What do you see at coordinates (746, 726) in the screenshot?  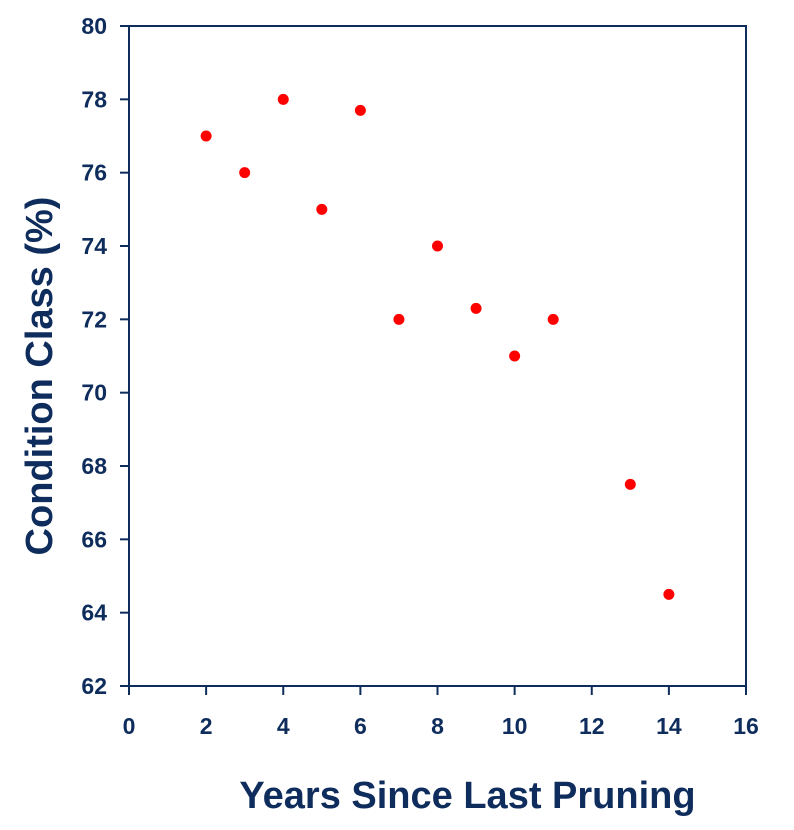 I see `x-tick-label: 16` at bounding box center [746, 726].